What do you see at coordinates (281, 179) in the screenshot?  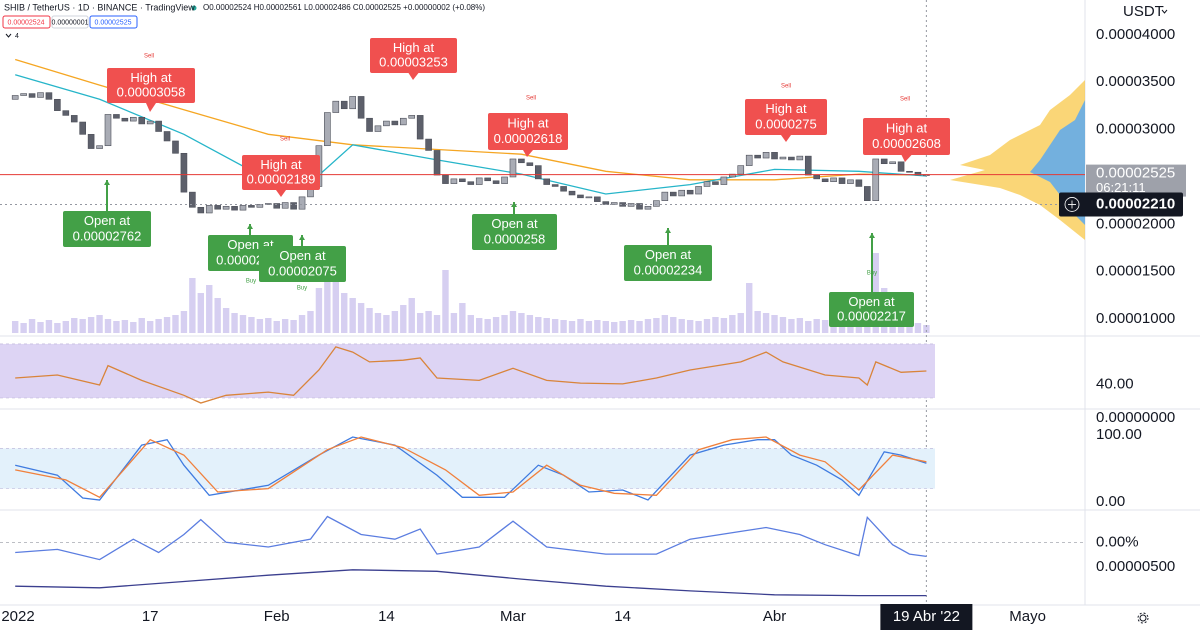 I see `annotation-value: 0.00002189` at bounding box center [281, 179].